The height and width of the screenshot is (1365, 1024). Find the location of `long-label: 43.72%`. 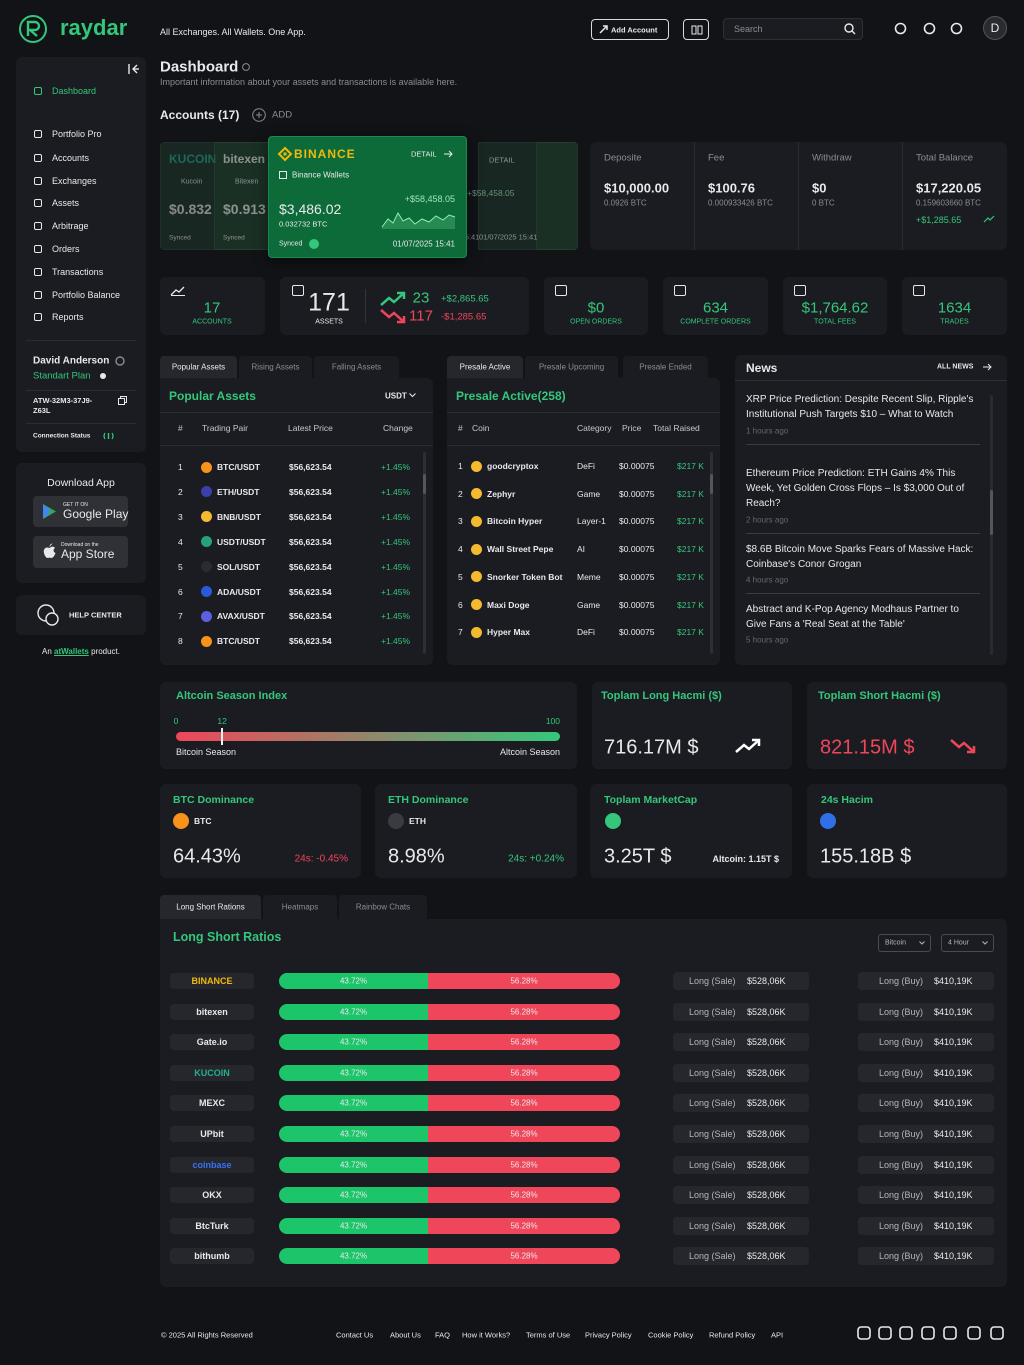

long-label: 43.72% is located at coordinates (353, 981).